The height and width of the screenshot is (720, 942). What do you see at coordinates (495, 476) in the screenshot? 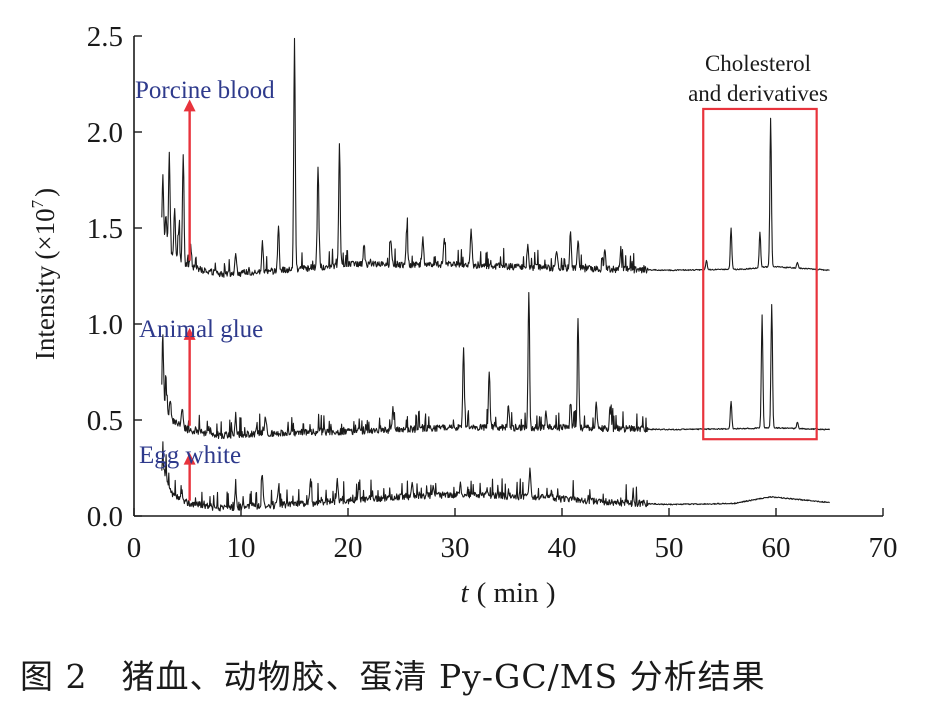
I see `trace-egg-white` at bounding box center [495, 476].